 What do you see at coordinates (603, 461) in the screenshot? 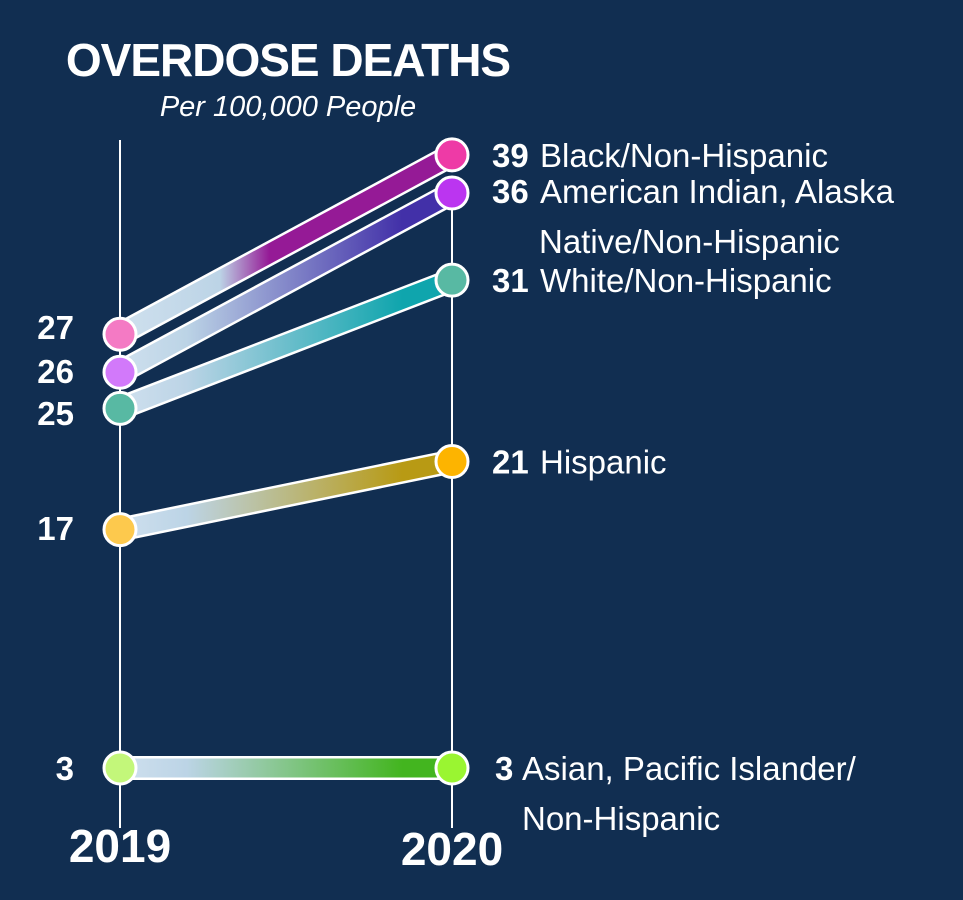
I see `series-name-label: Hispanic` at bounding box center [603, 461].